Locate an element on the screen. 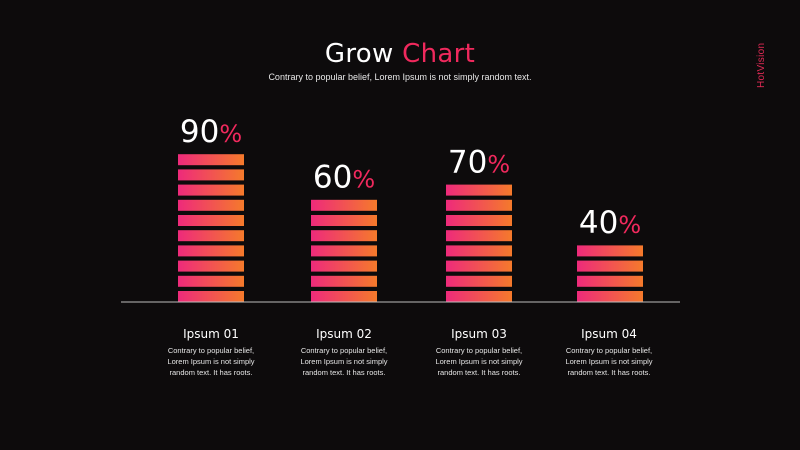  value-label: 40% is located at coordinates (610, 223).